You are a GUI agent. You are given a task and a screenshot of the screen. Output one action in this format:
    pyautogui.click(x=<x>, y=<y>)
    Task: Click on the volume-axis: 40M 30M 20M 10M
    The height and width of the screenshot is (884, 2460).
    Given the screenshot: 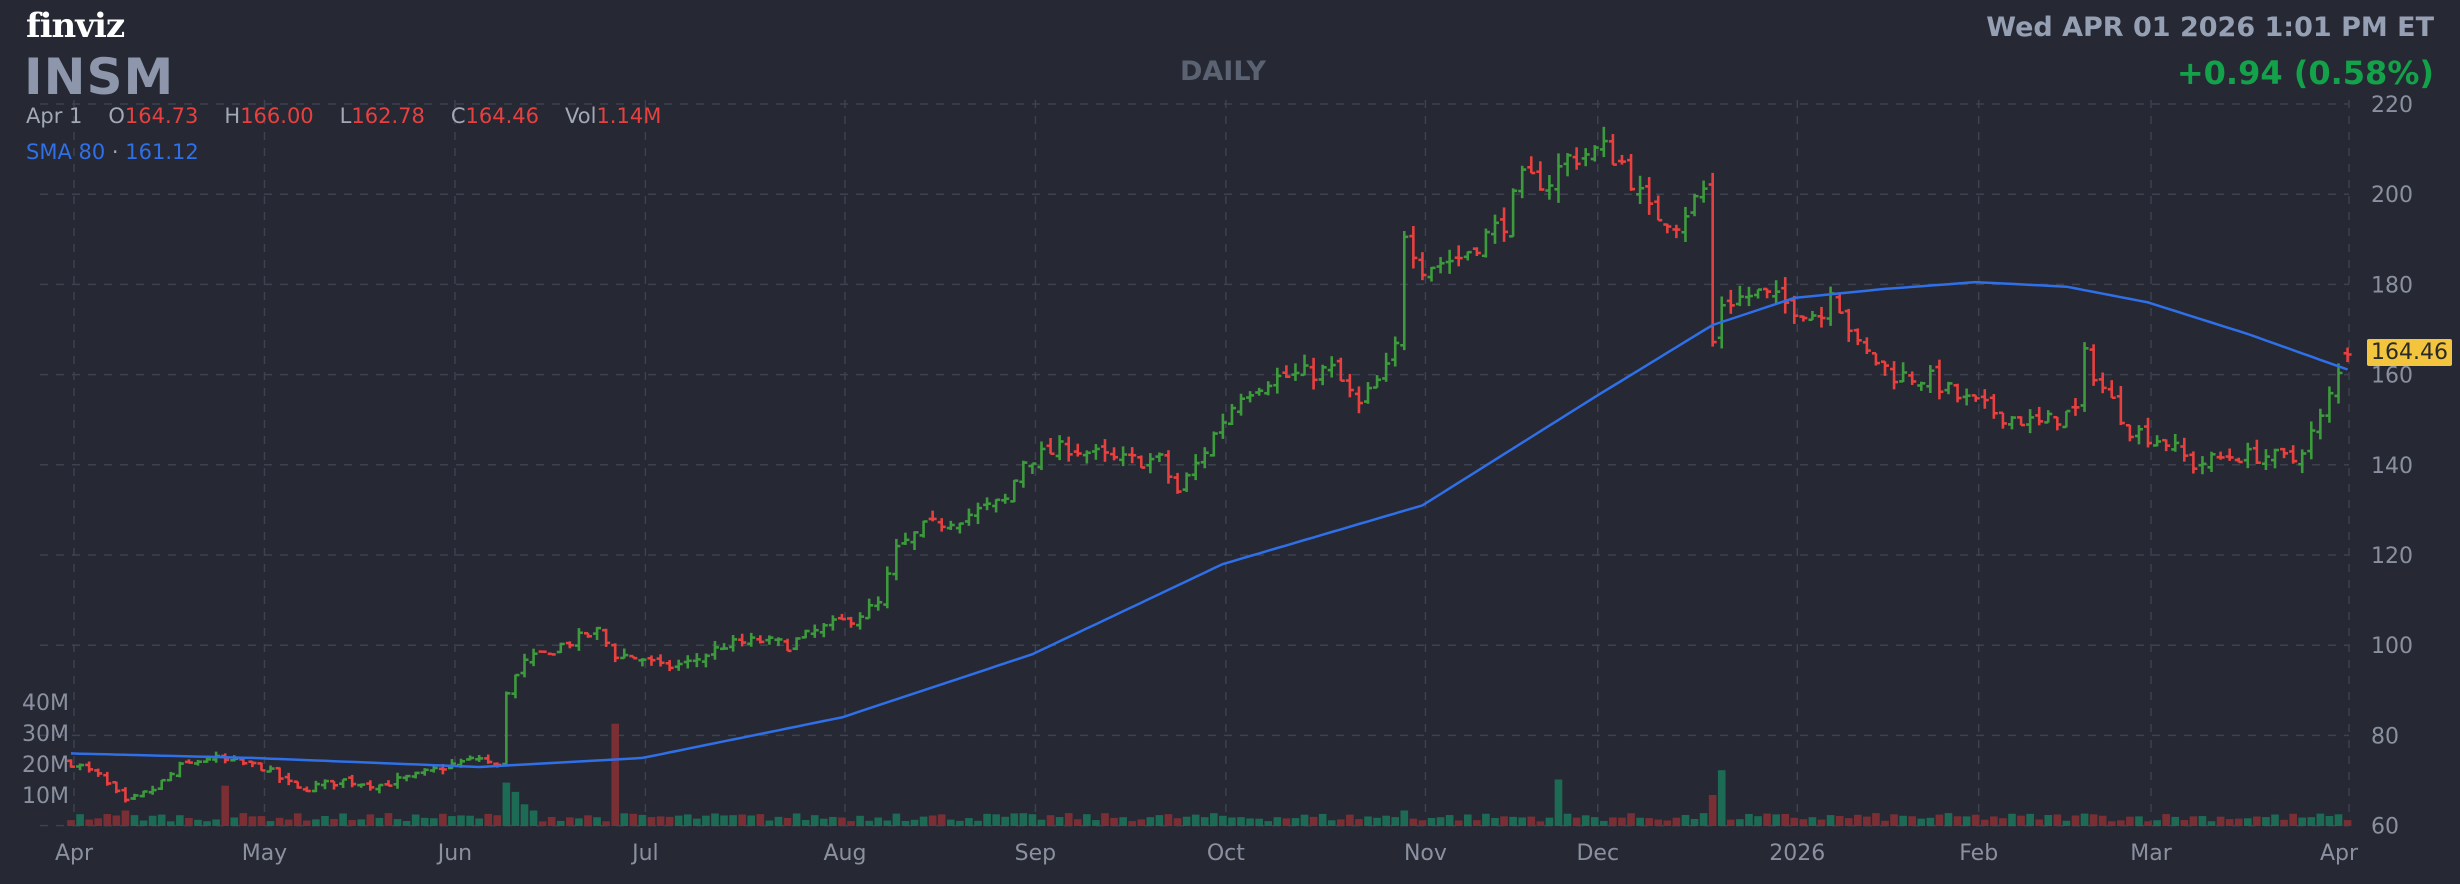 What is the action you would take?
    pyautogui.click(x=45, y=750)
    